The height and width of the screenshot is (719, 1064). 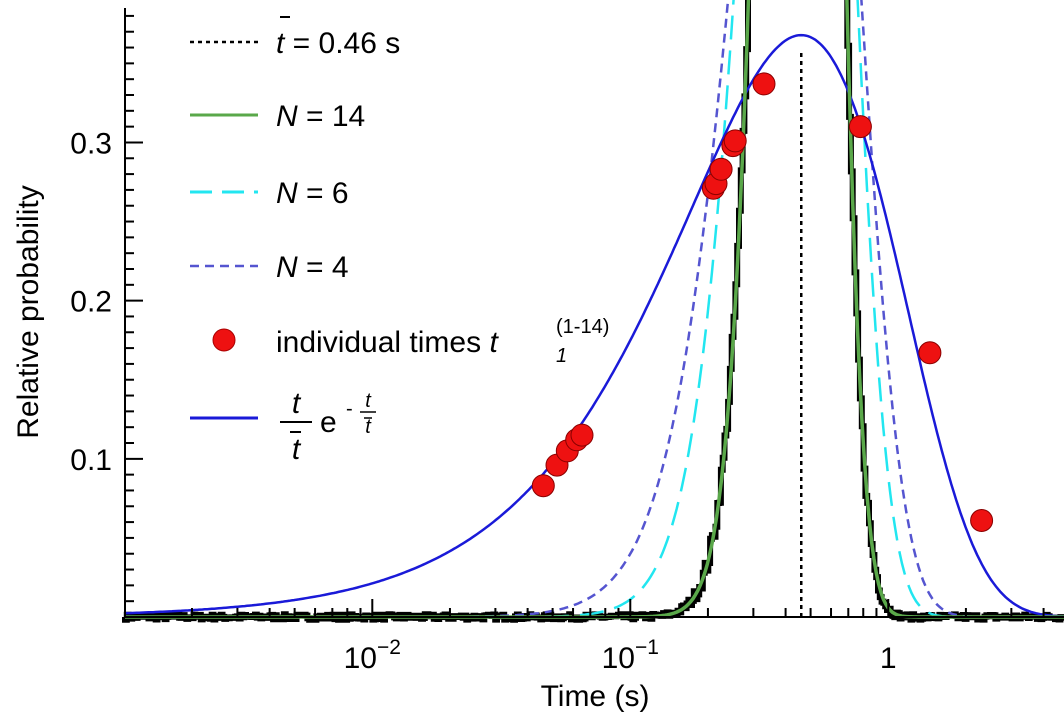 I want to click on y-ticks: 0.1 0.2 0.3, so click(x=106, y=308).